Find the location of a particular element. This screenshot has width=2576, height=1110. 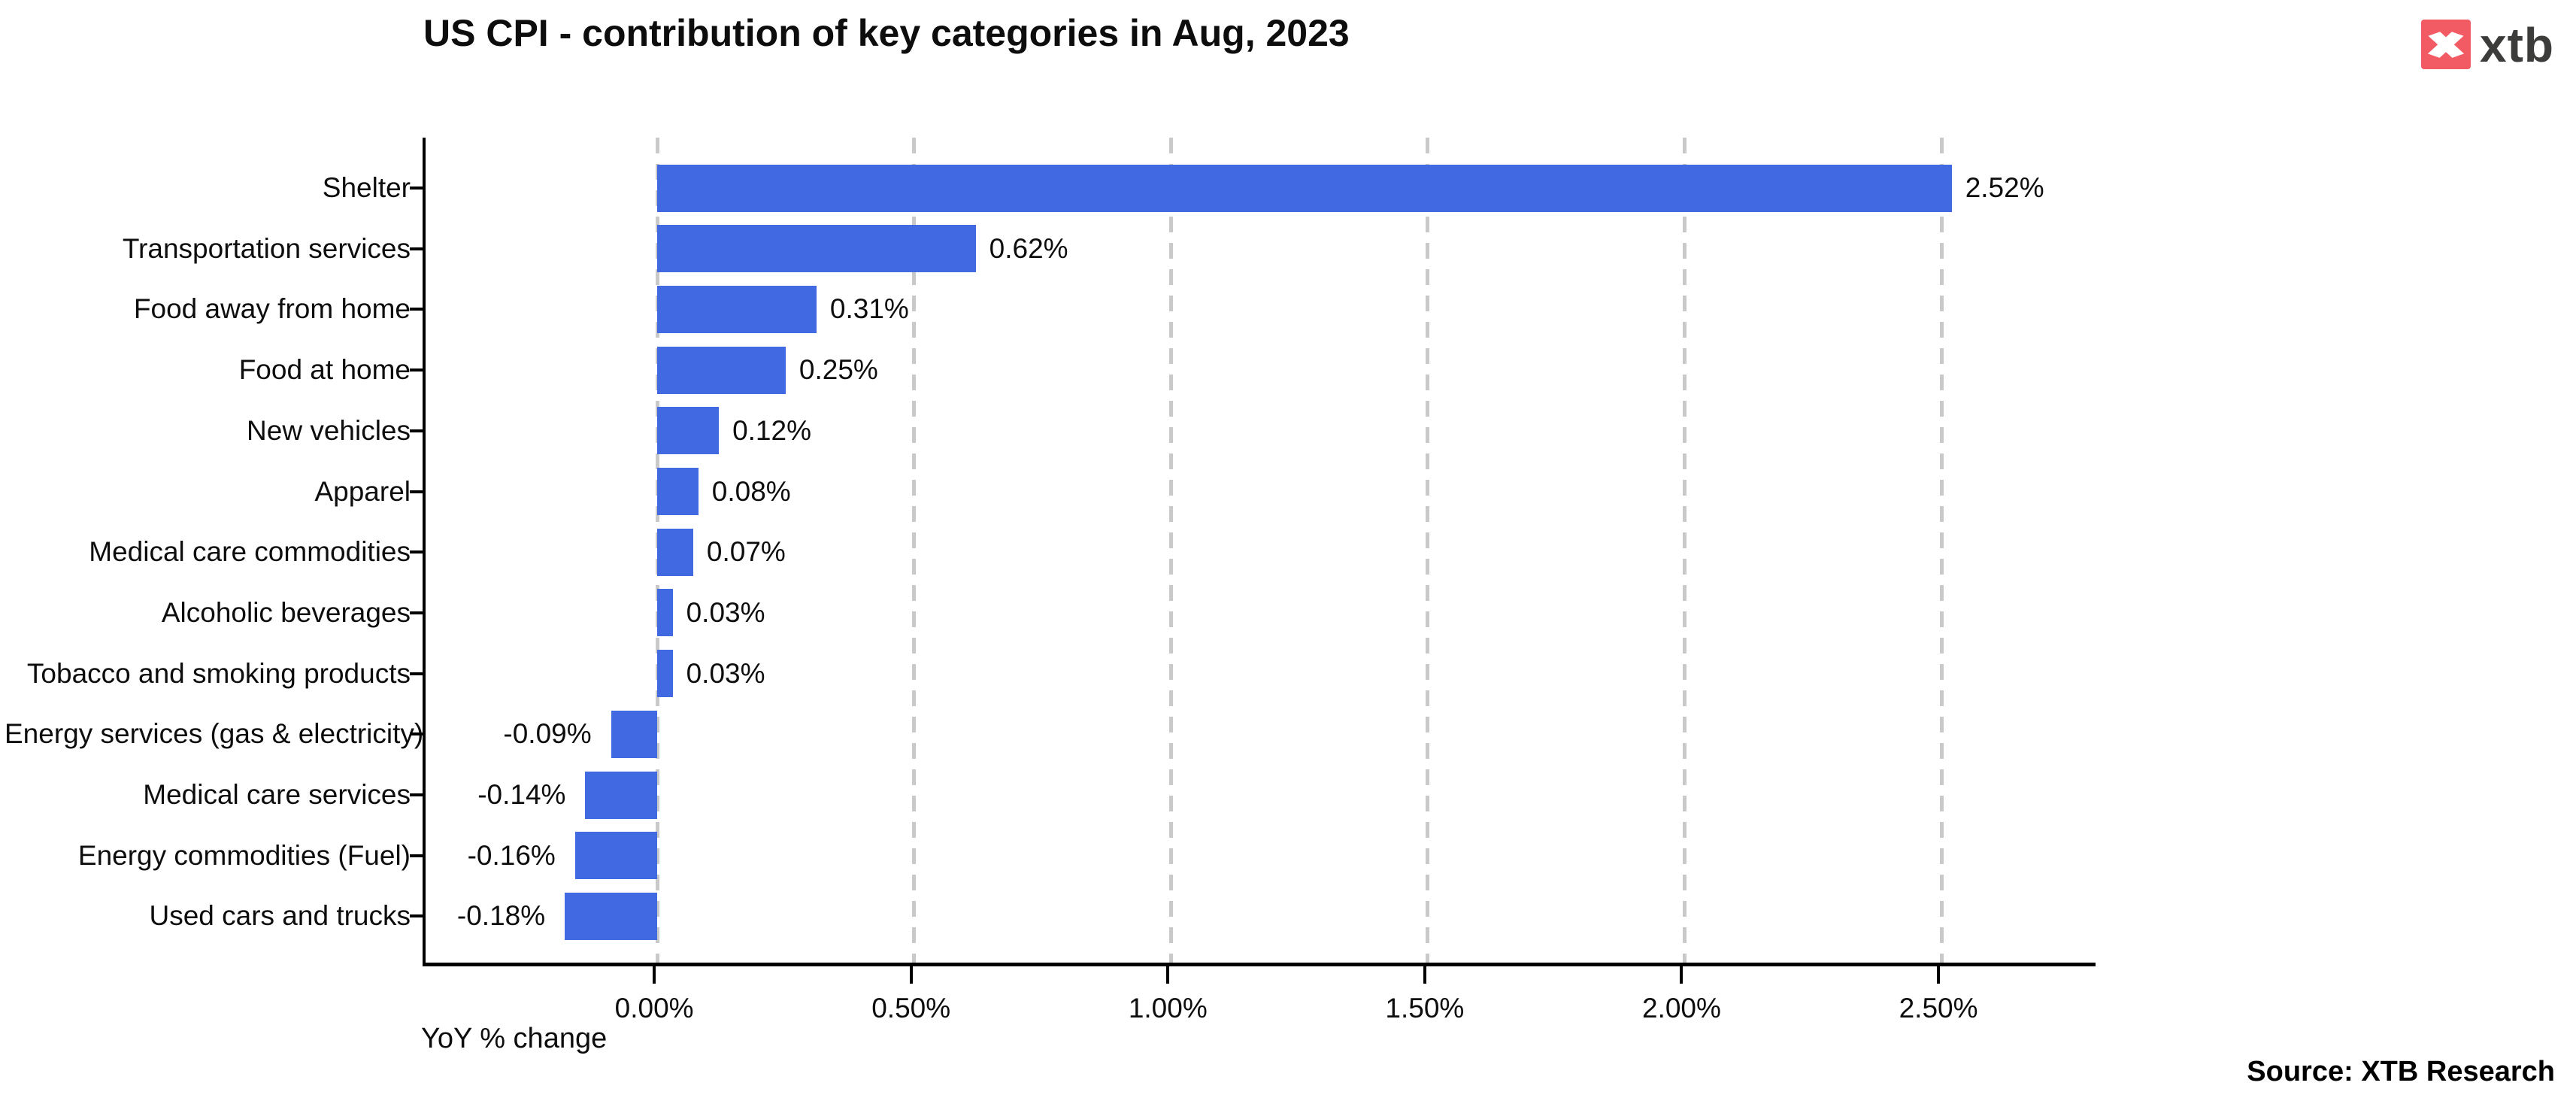

x-tick-0.00% is located at coordinates (654, 975).